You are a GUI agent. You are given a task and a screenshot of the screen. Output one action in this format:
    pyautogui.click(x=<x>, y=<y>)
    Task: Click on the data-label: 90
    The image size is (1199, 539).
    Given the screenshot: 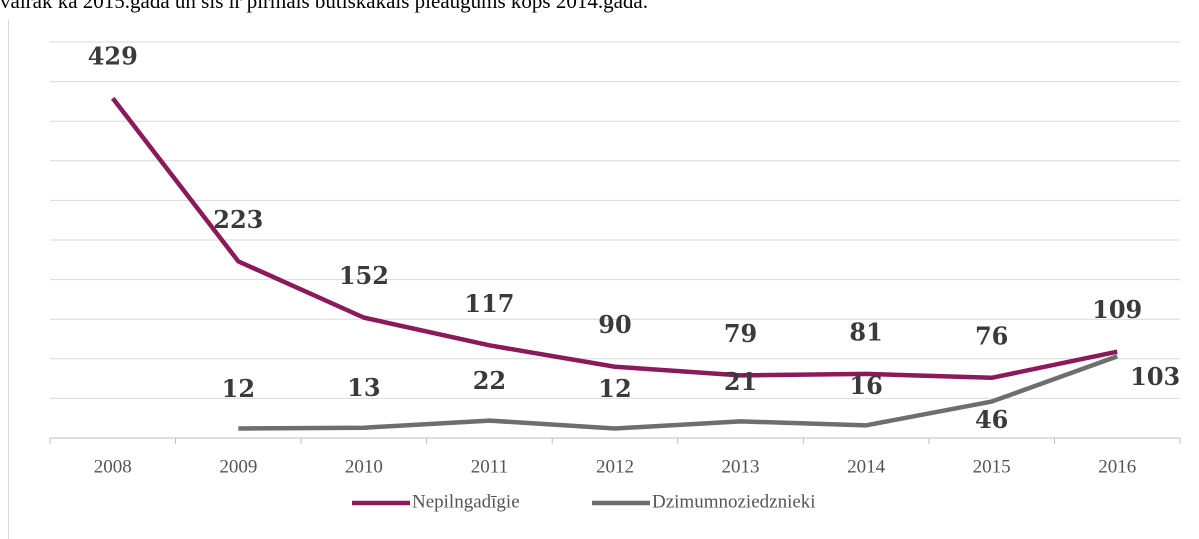 What is the action you would take?
    pyautogui.click(x=614, y=324)
    